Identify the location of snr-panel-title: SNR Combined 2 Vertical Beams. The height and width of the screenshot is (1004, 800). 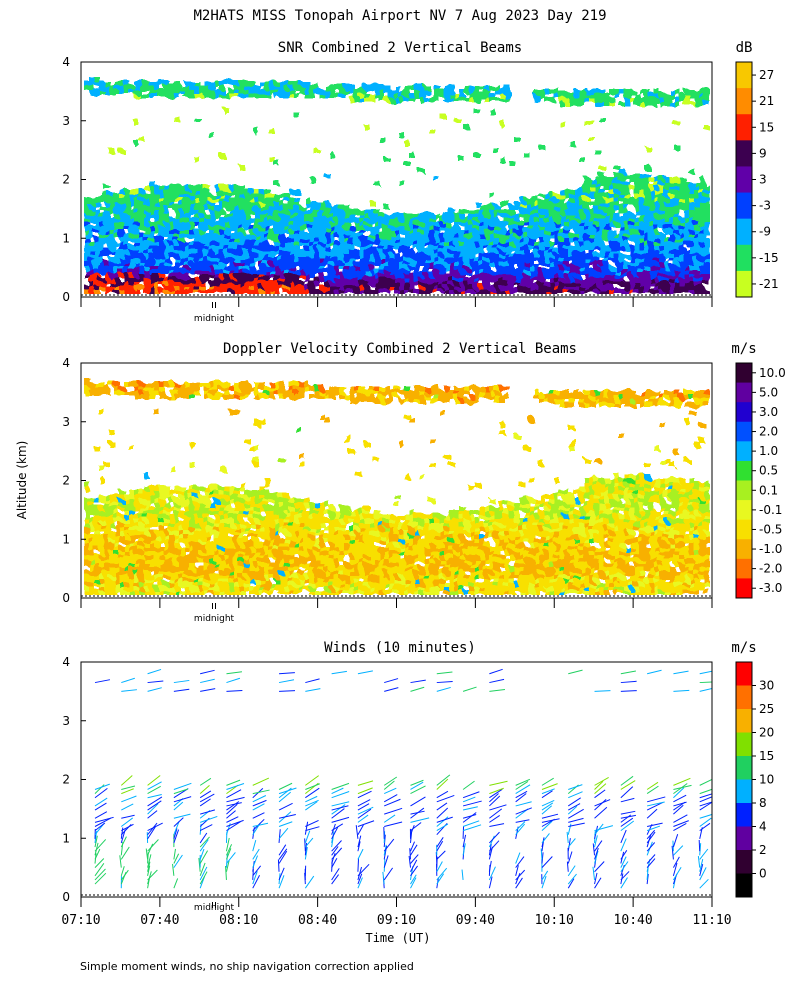
(400, 48).